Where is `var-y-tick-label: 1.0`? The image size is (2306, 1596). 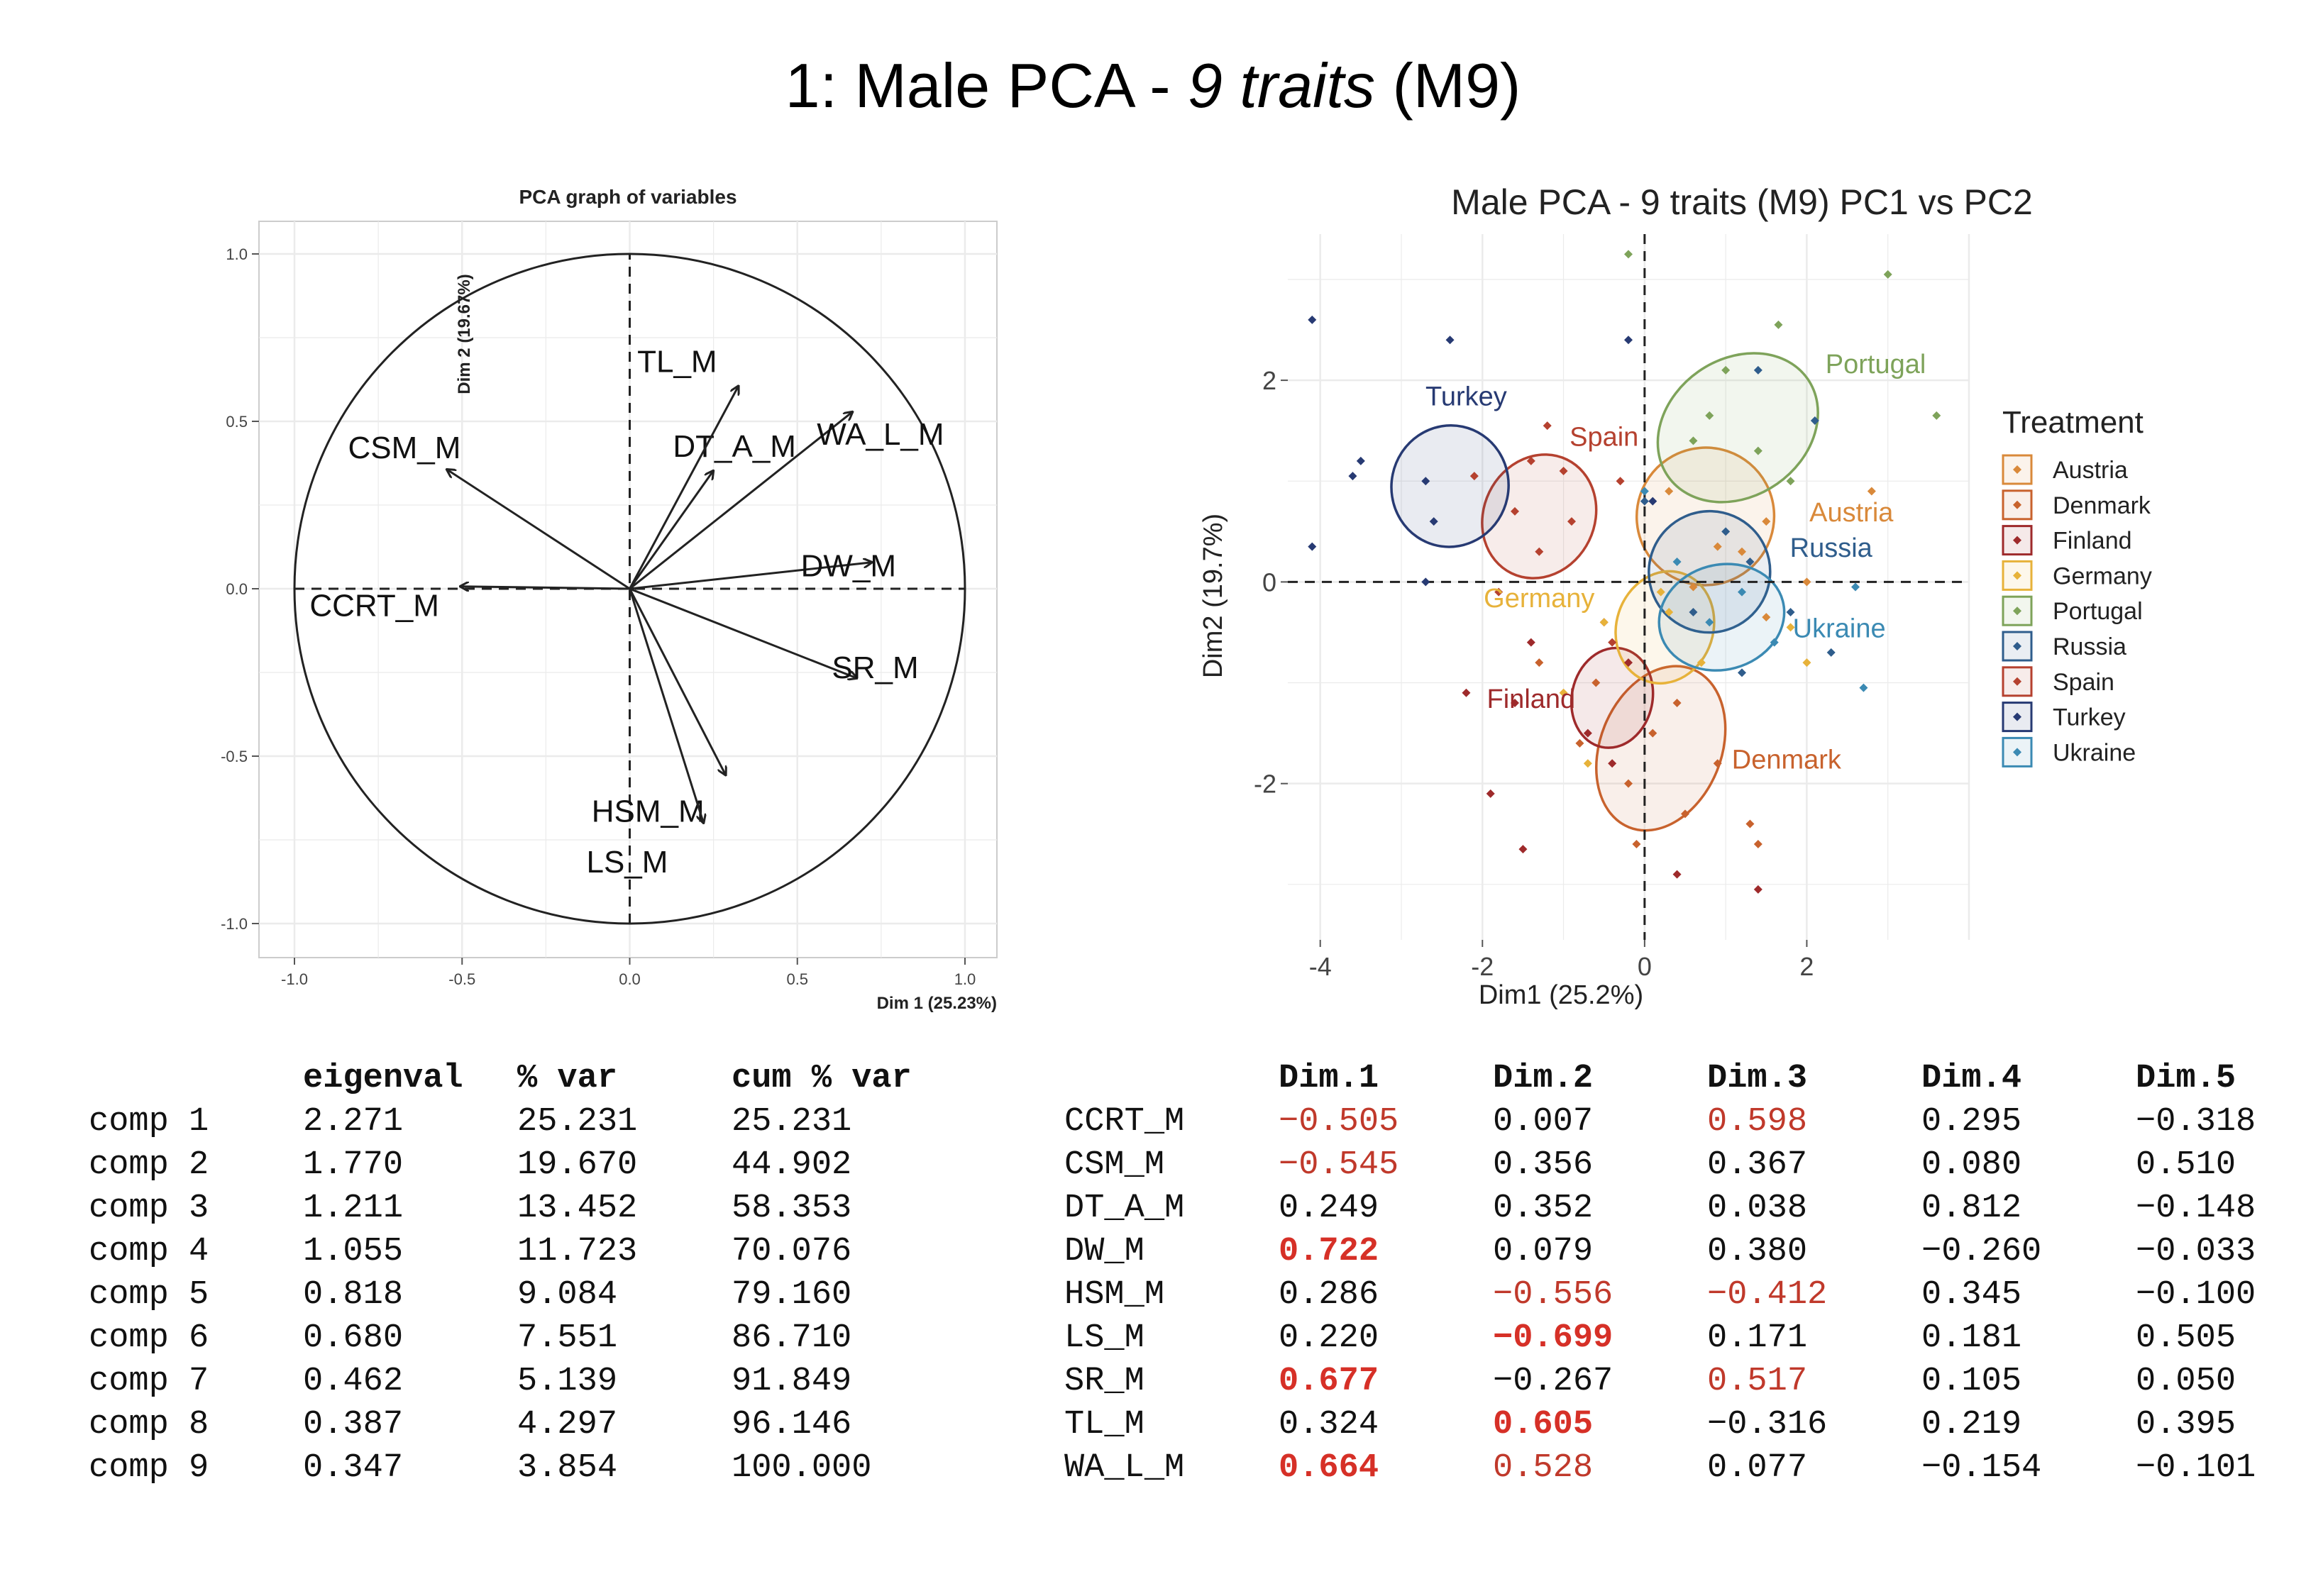 var-y-tick-label: 1.0 is located at coordinates (237, 254).